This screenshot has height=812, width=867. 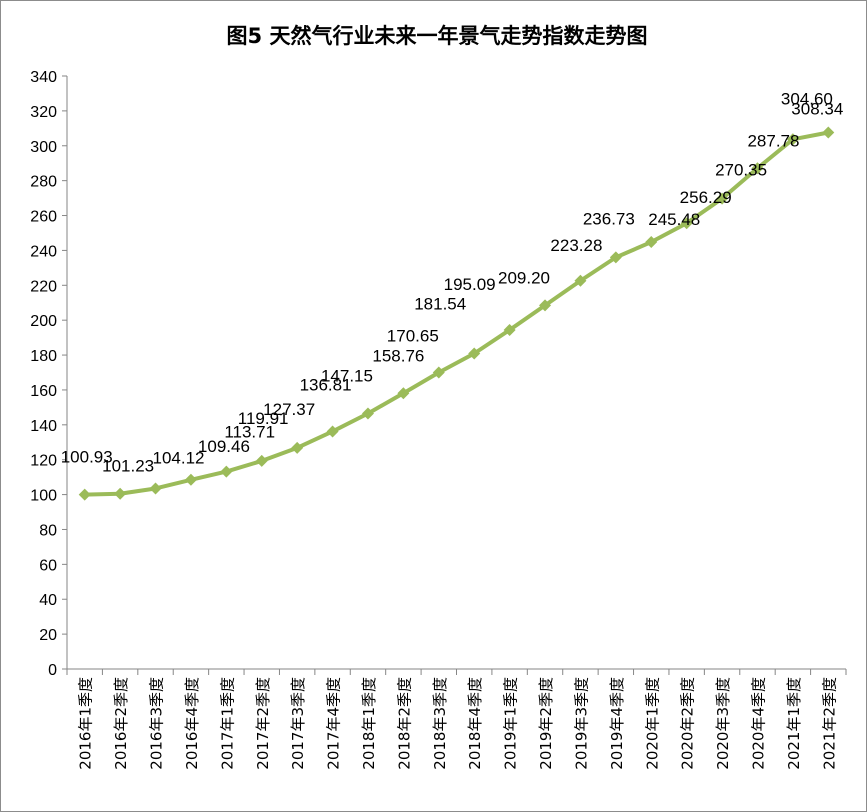 I want to click on y-tick-label: 280, so click(x=43, y=182).